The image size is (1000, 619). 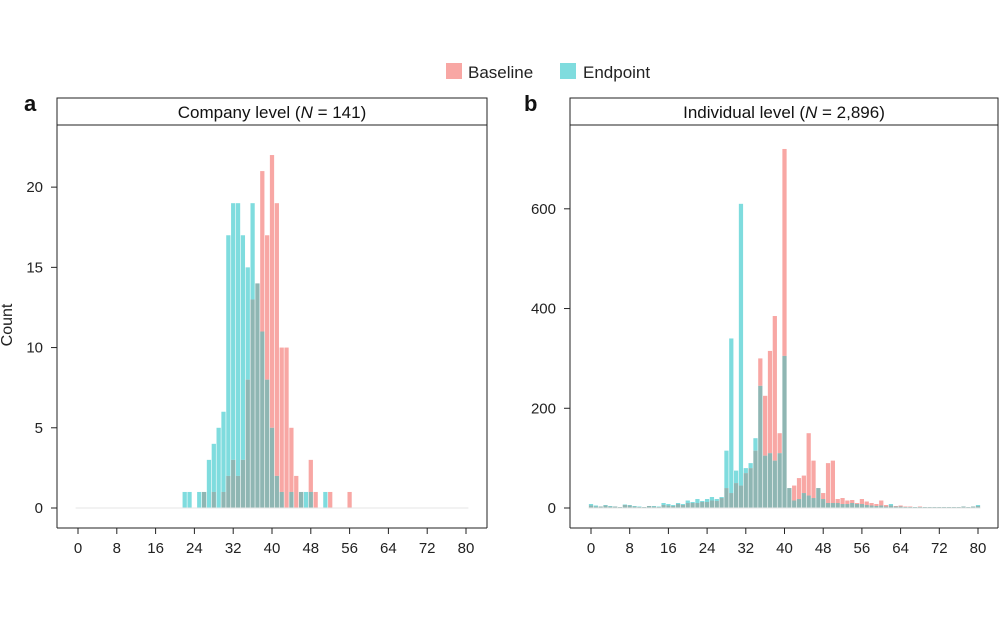 I want to click on panel-b-x-tick-label-64: 64, so click(x=900, y=548).